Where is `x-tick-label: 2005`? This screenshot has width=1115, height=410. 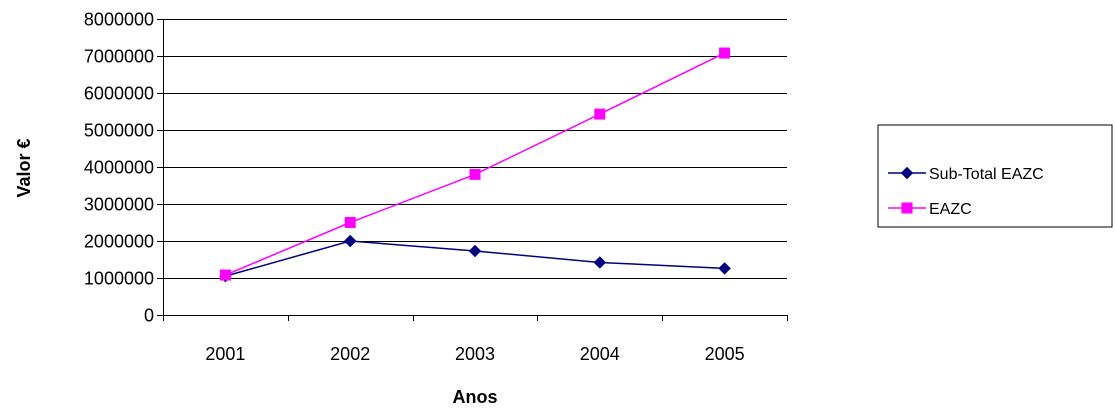
x-tick-label: 2005 is located at coordinates (725, 354).